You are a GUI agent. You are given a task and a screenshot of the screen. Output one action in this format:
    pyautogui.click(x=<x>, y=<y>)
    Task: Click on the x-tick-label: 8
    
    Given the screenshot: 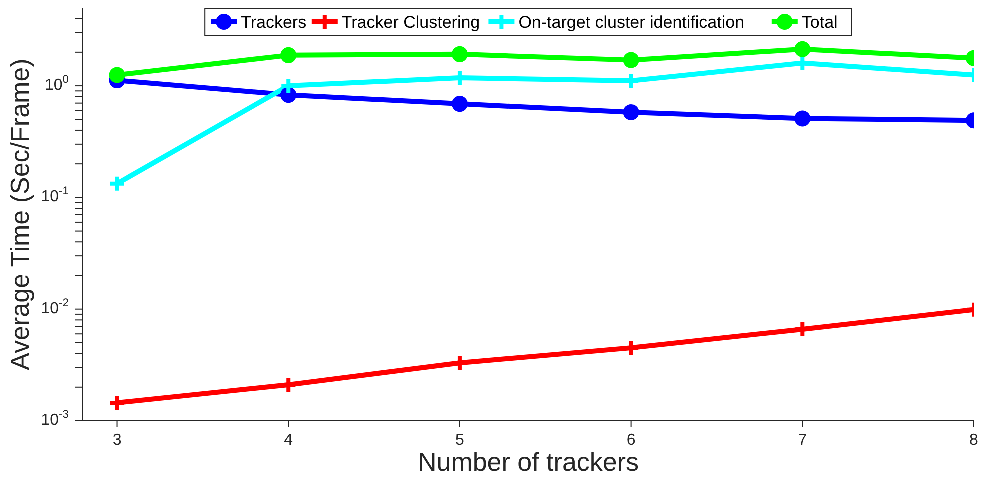 What is the action you would take?
    pyautogui.click(x=974, y=441)
    